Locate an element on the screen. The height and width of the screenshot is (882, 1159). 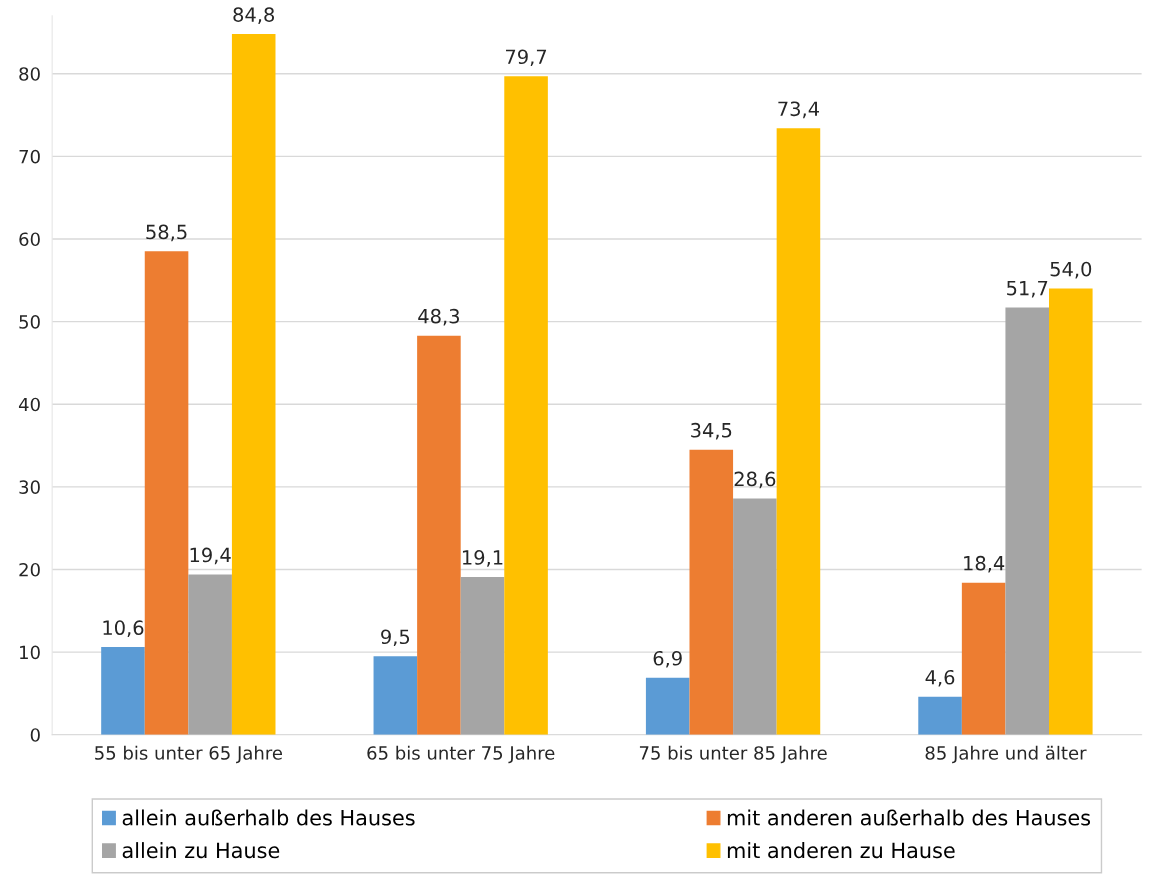
y-tick-label: 50 is located at coordinates (29, 322).